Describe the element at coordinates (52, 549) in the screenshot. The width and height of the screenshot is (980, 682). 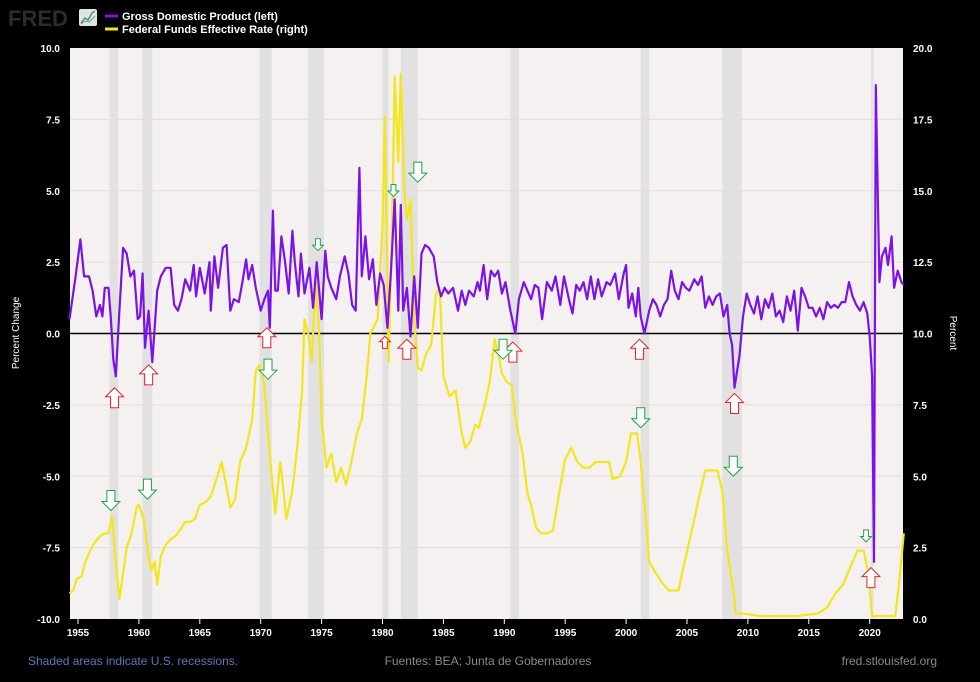
I see `left-tick-label: -7.5` at that location.